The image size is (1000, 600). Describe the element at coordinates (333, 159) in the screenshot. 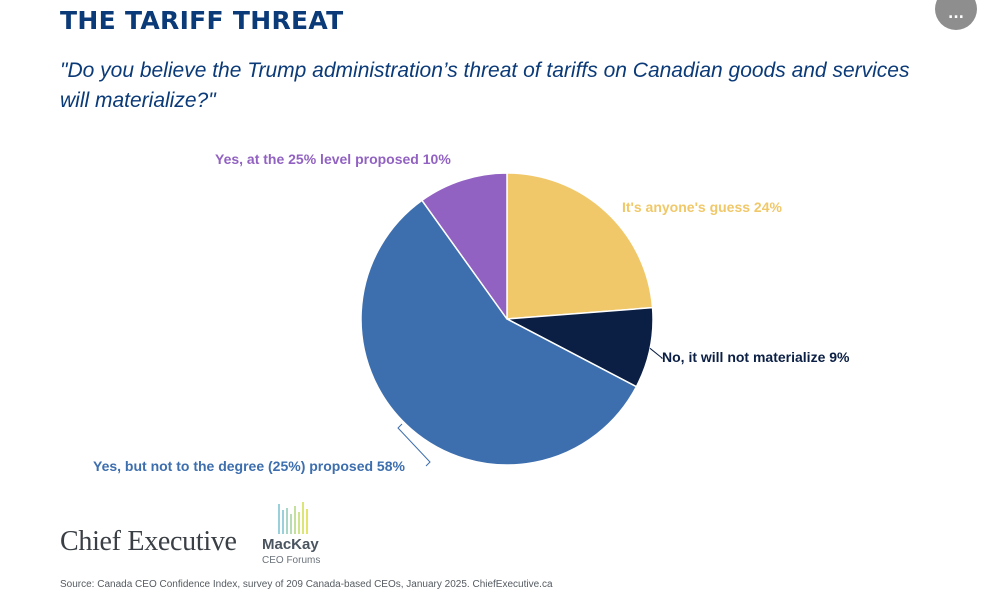

I see `slice-label-3: Yes, at the 25% level proposed 10%` at that location.